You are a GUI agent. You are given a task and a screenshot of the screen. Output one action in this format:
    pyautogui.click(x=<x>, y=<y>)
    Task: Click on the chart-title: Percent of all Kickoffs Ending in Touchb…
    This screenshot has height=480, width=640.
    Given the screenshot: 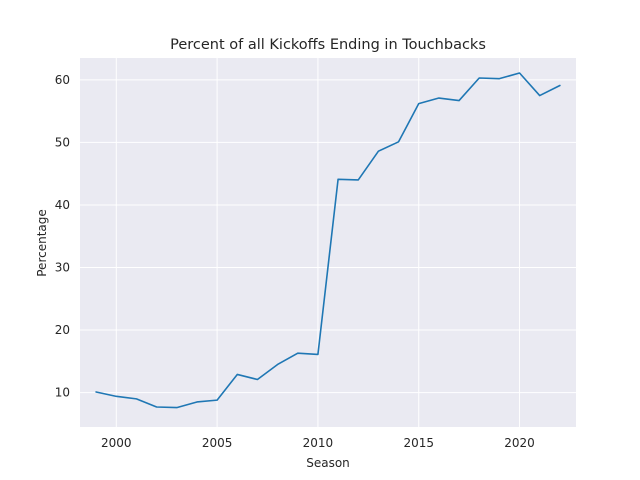 What is the action you would take?
    pyautogui.click(x=328, y=45)
    